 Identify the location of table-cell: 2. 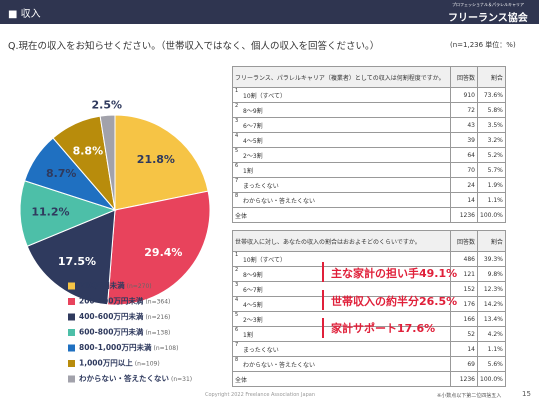
(236, 274).